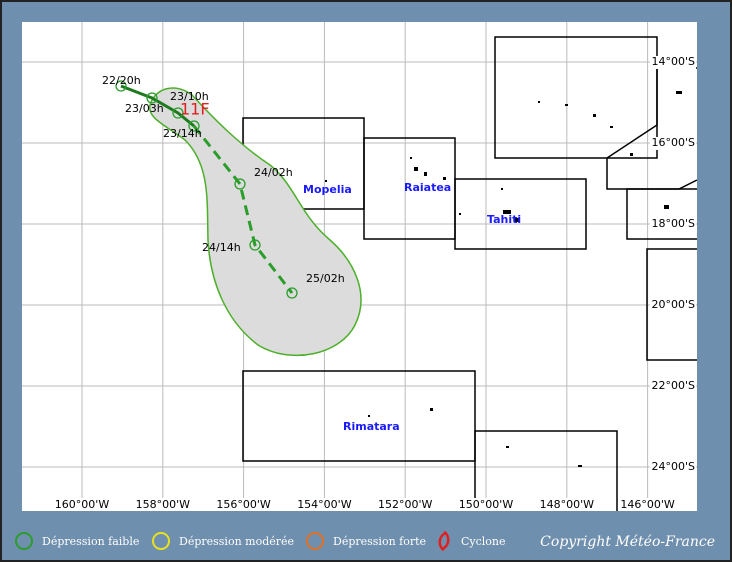 Image resolution: width=732 pixels, height=562 pixels. What do you see at coordinates (325, 278) in the screenshot?
I see `track-label: 25/02h` at bounding box center [325, 278].